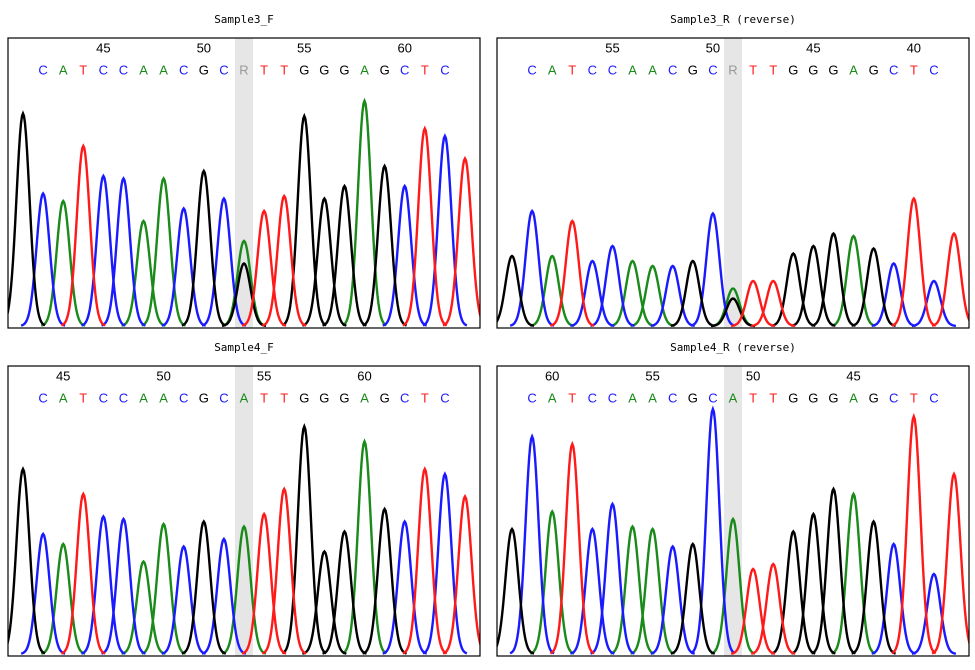  Describe the element at coordinates (244, 19) in the screenshot. I see `panel-title: Sample3_F` at that location.